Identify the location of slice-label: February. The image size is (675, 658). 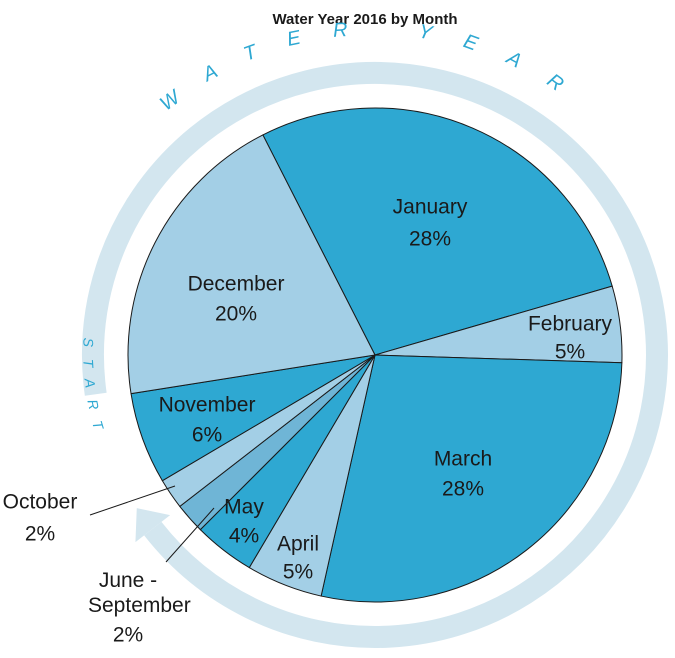
(570, 324).